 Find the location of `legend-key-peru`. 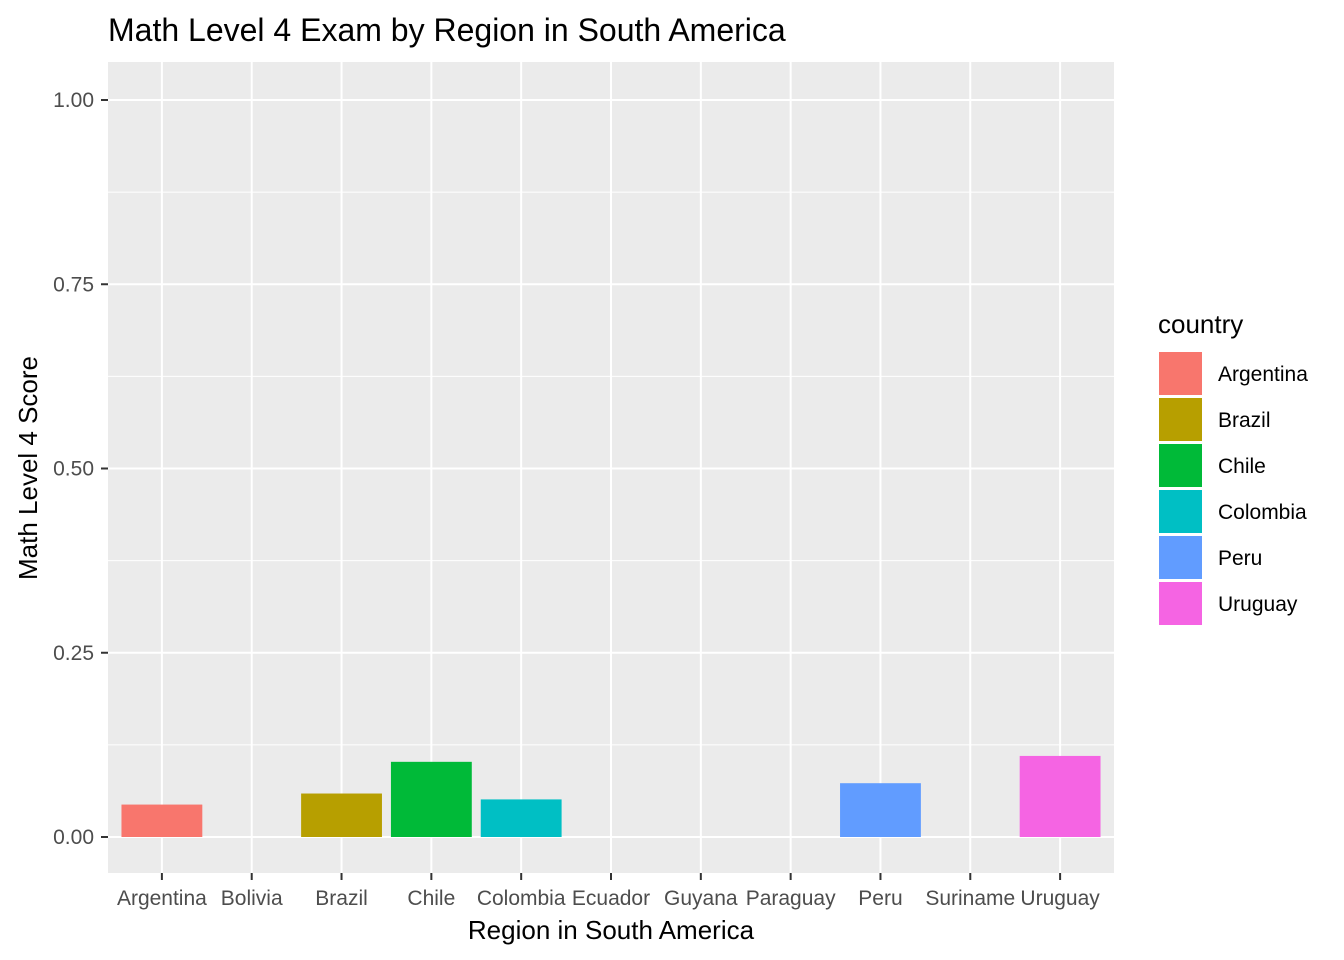

legend-key-peru is located at coordinates (1180, 557).